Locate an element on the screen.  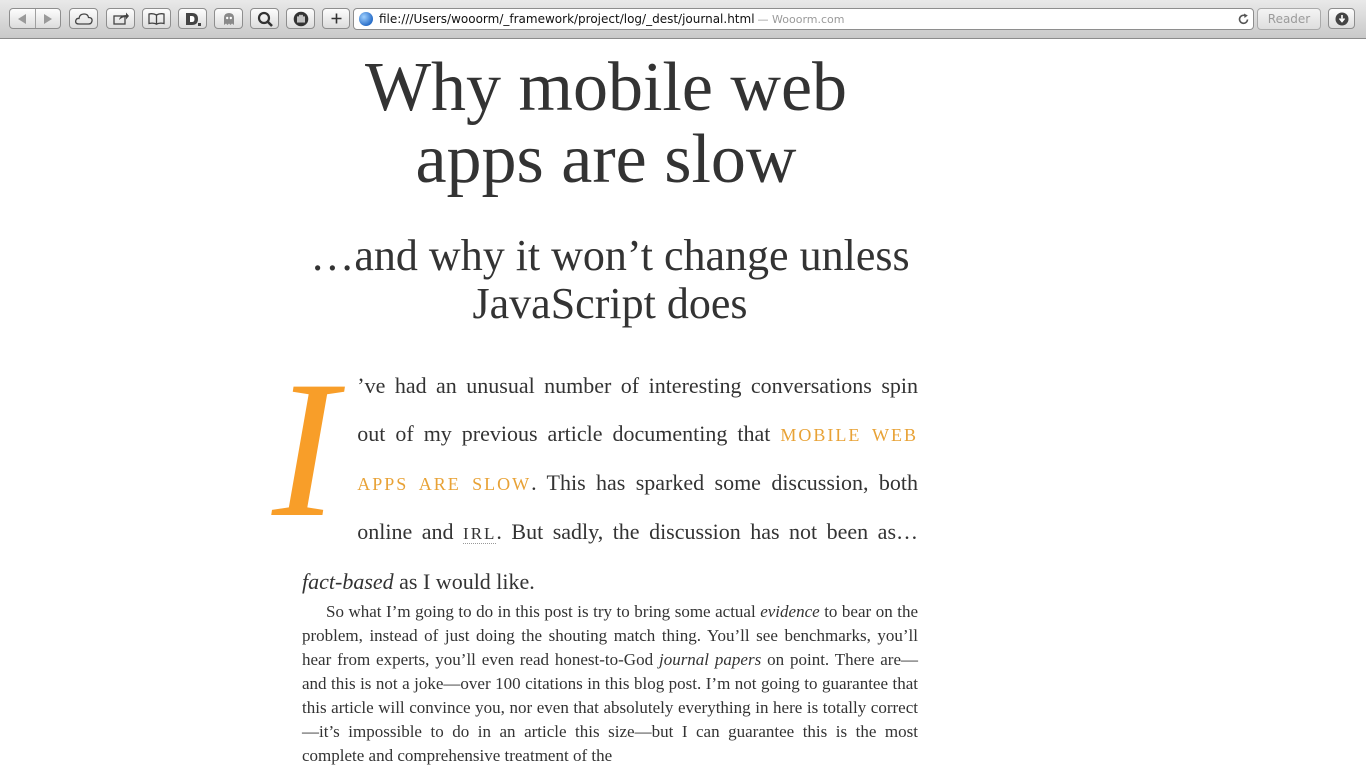
add-tab-icon is located at coordinates (336, 18).